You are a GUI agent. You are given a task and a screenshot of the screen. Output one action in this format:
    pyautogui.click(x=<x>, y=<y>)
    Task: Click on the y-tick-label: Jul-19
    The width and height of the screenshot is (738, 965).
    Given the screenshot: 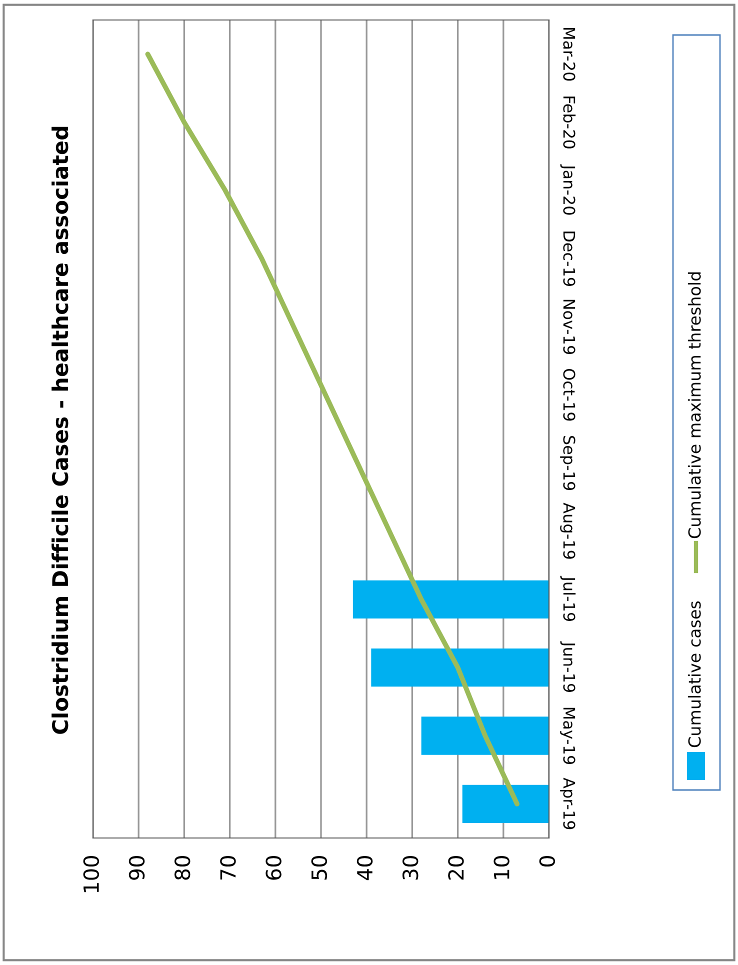 What is the action you would take?
    pyautogui.click(x=568, y=598)
    